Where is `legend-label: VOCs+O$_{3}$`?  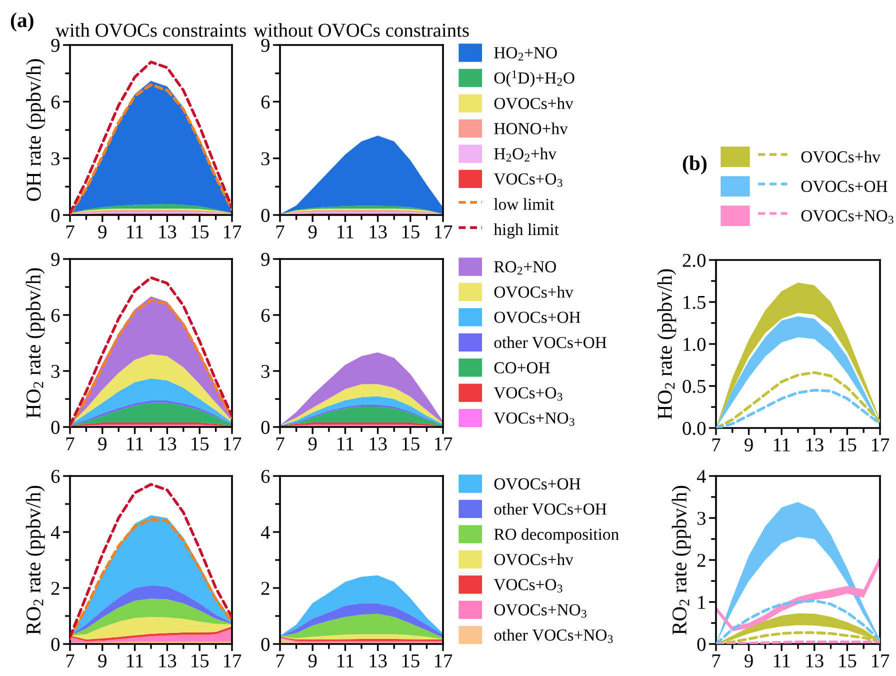
legend-label: VOCs+O$_{3}$ is located at coordinates (528, 180).